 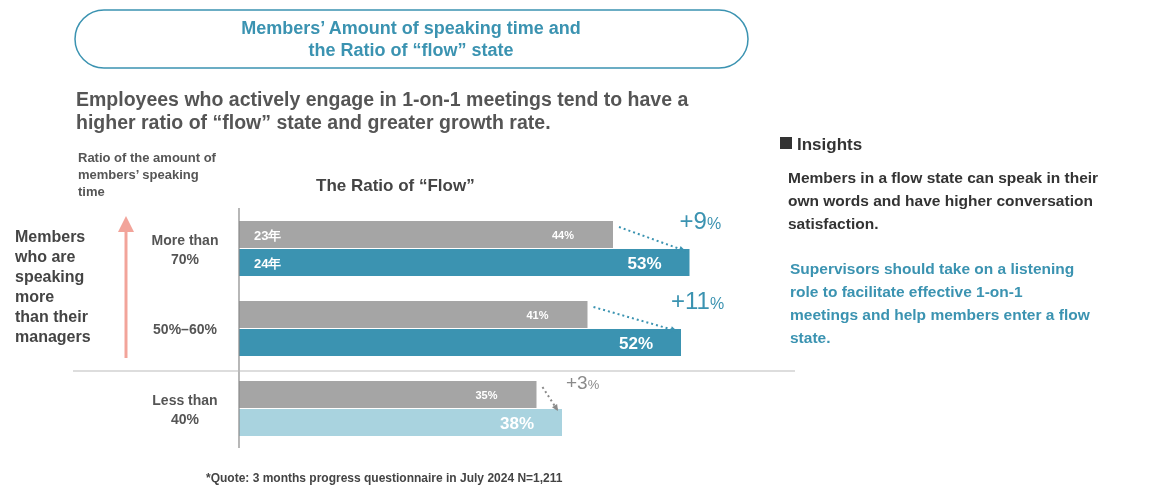 What do you see at coordinates (644, 263) in the screenshot?
I see `data-label: 53%` at bounding box center [644, 263].